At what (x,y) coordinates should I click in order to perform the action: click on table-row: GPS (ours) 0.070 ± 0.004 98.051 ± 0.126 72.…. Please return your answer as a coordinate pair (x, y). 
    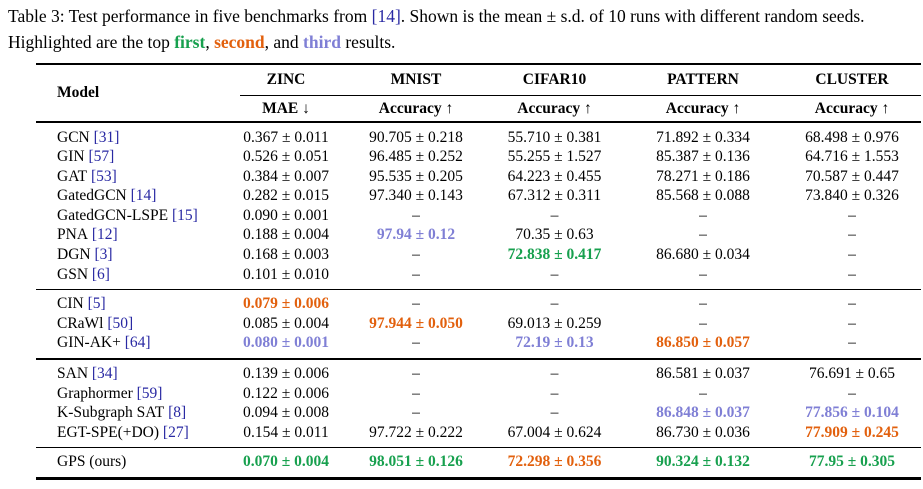
    Looking at the image, I should click on (478, 462).